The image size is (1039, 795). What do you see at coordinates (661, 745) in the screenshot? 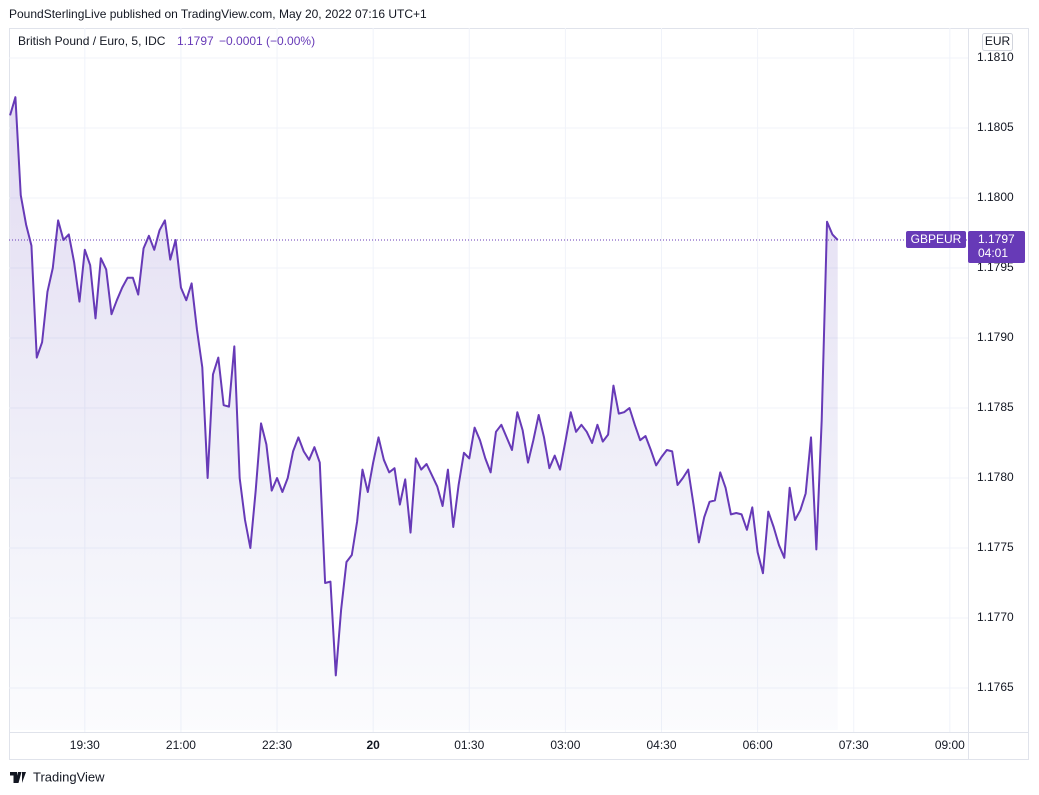
I see `x-tick-label: 04:30` at bounding box center [661, 745].